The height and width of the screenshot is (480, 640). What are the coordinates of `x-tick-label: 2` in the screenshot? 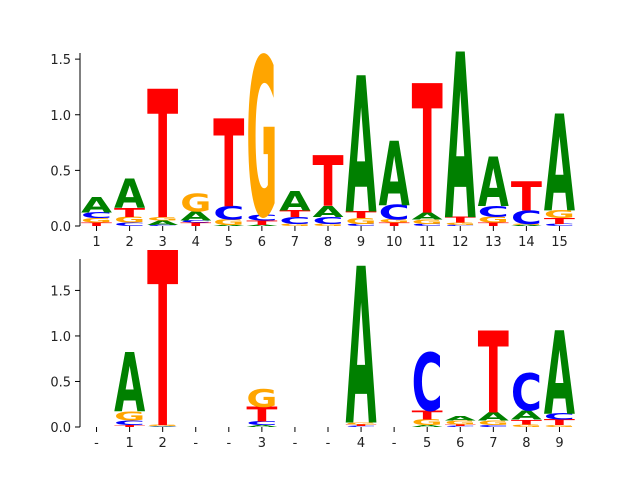 It's located at (163, 443).